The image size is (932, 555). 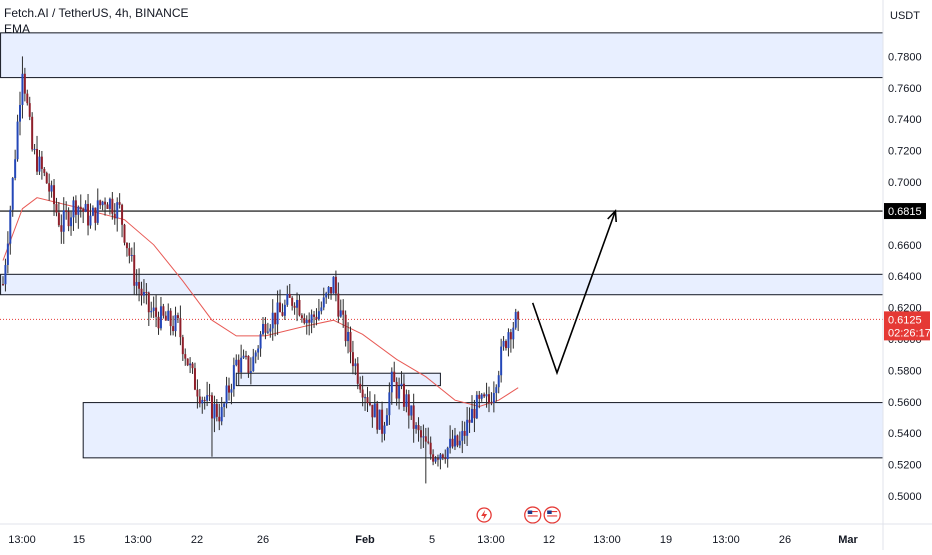 I want to click on lightning-icon, so click(x=484, y=515).